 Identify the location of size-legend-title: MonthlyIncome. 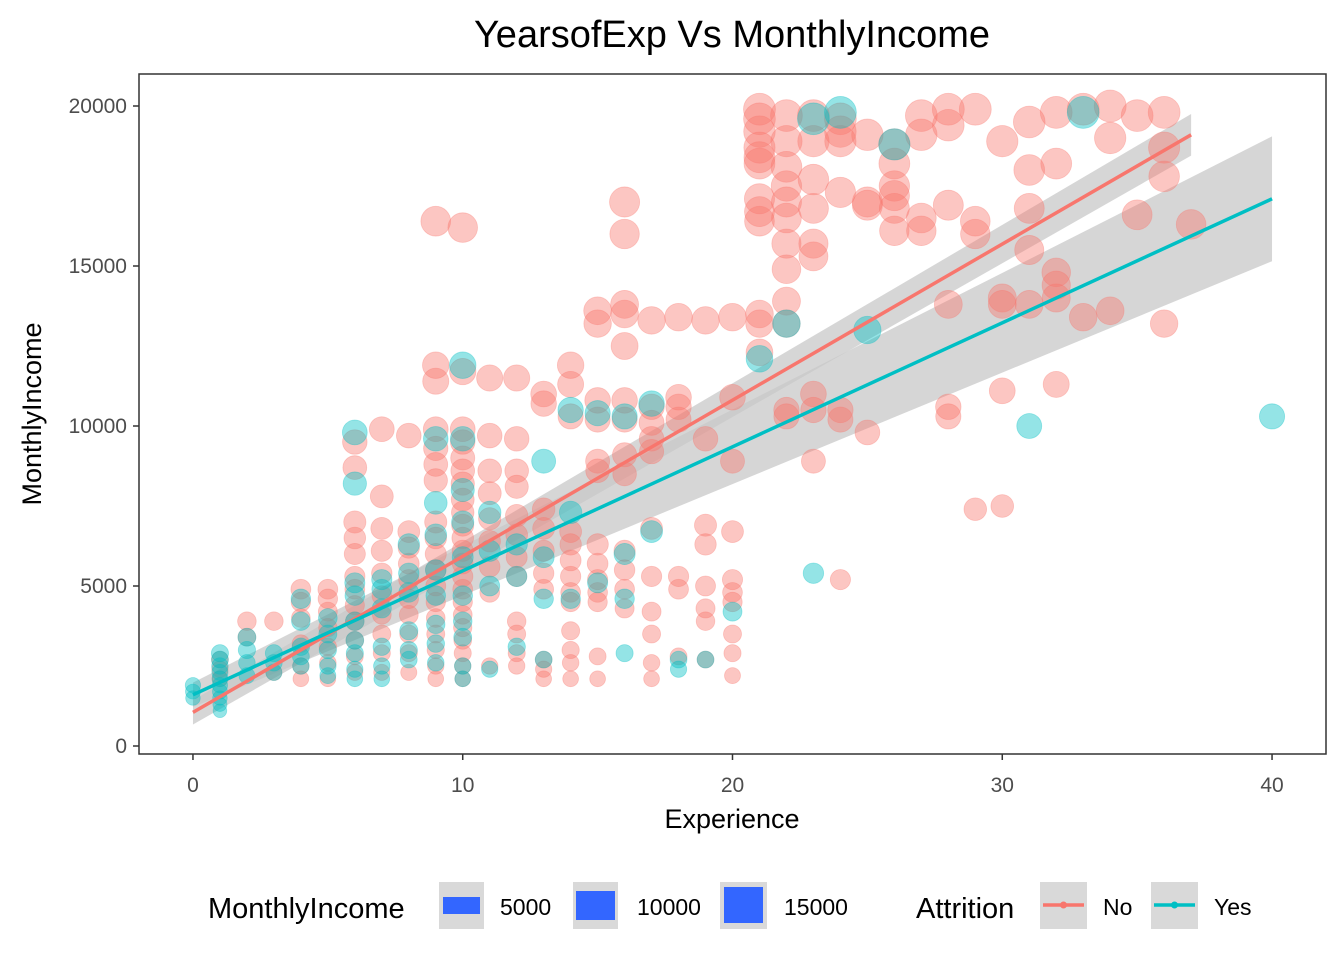
(306, 909).